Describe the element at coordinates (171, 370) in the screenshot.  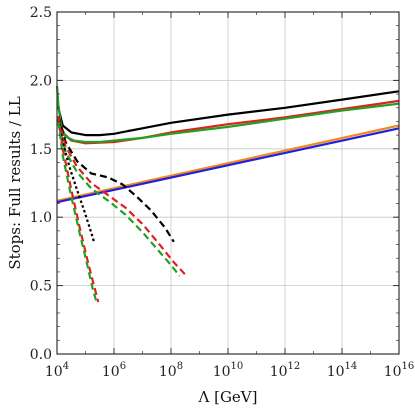
I see `x-tick-label: 10⁸` at that location.